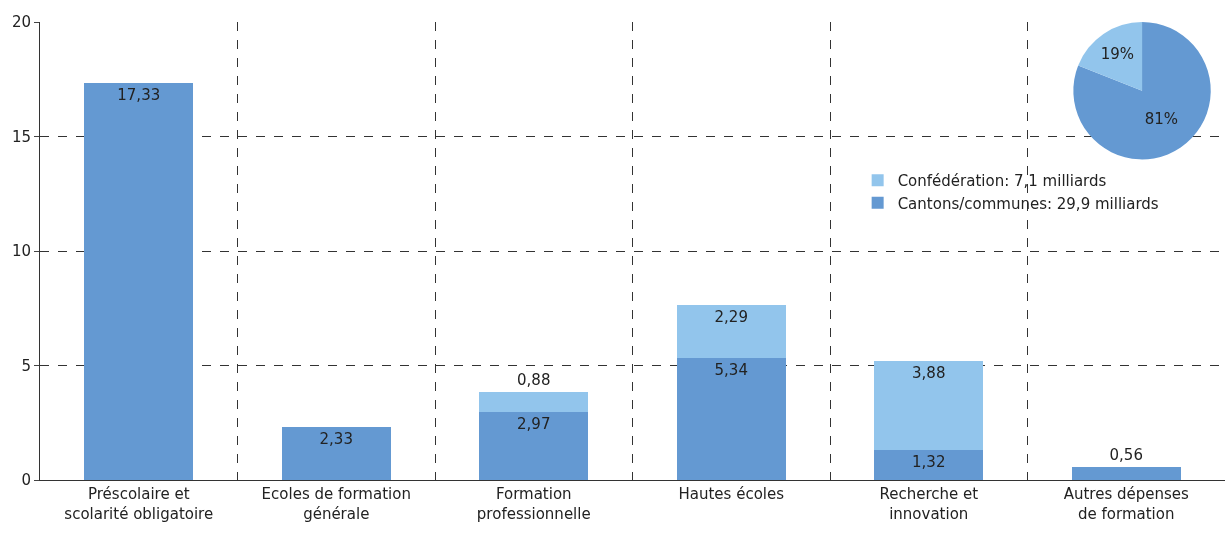 This screenshot has width=1230, height=545. Describe the element at coordinates (534, 423) in the screenshot. I see `text: 2,97` at that location.